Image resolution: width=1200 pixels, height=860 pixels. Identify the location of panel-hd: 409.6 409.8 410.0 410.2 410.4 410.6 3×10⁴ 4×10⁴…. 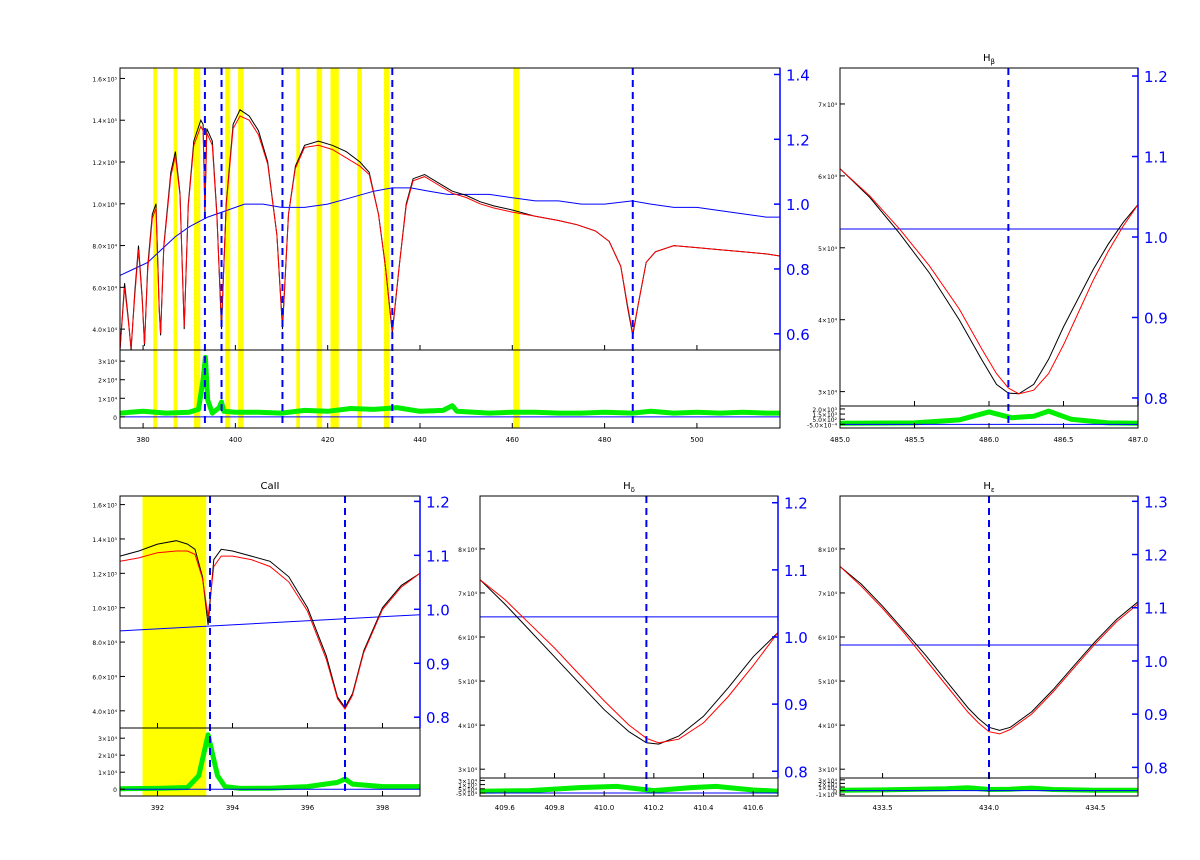
(632, 646).